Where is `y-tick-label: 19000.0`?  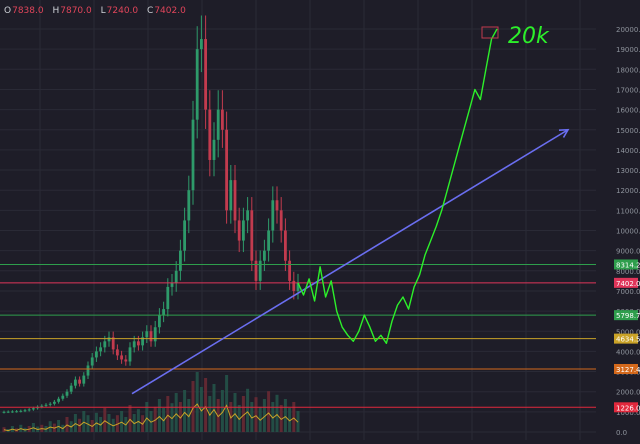 y-tick-label: 19000.0 is located at coordinates (628, 50).